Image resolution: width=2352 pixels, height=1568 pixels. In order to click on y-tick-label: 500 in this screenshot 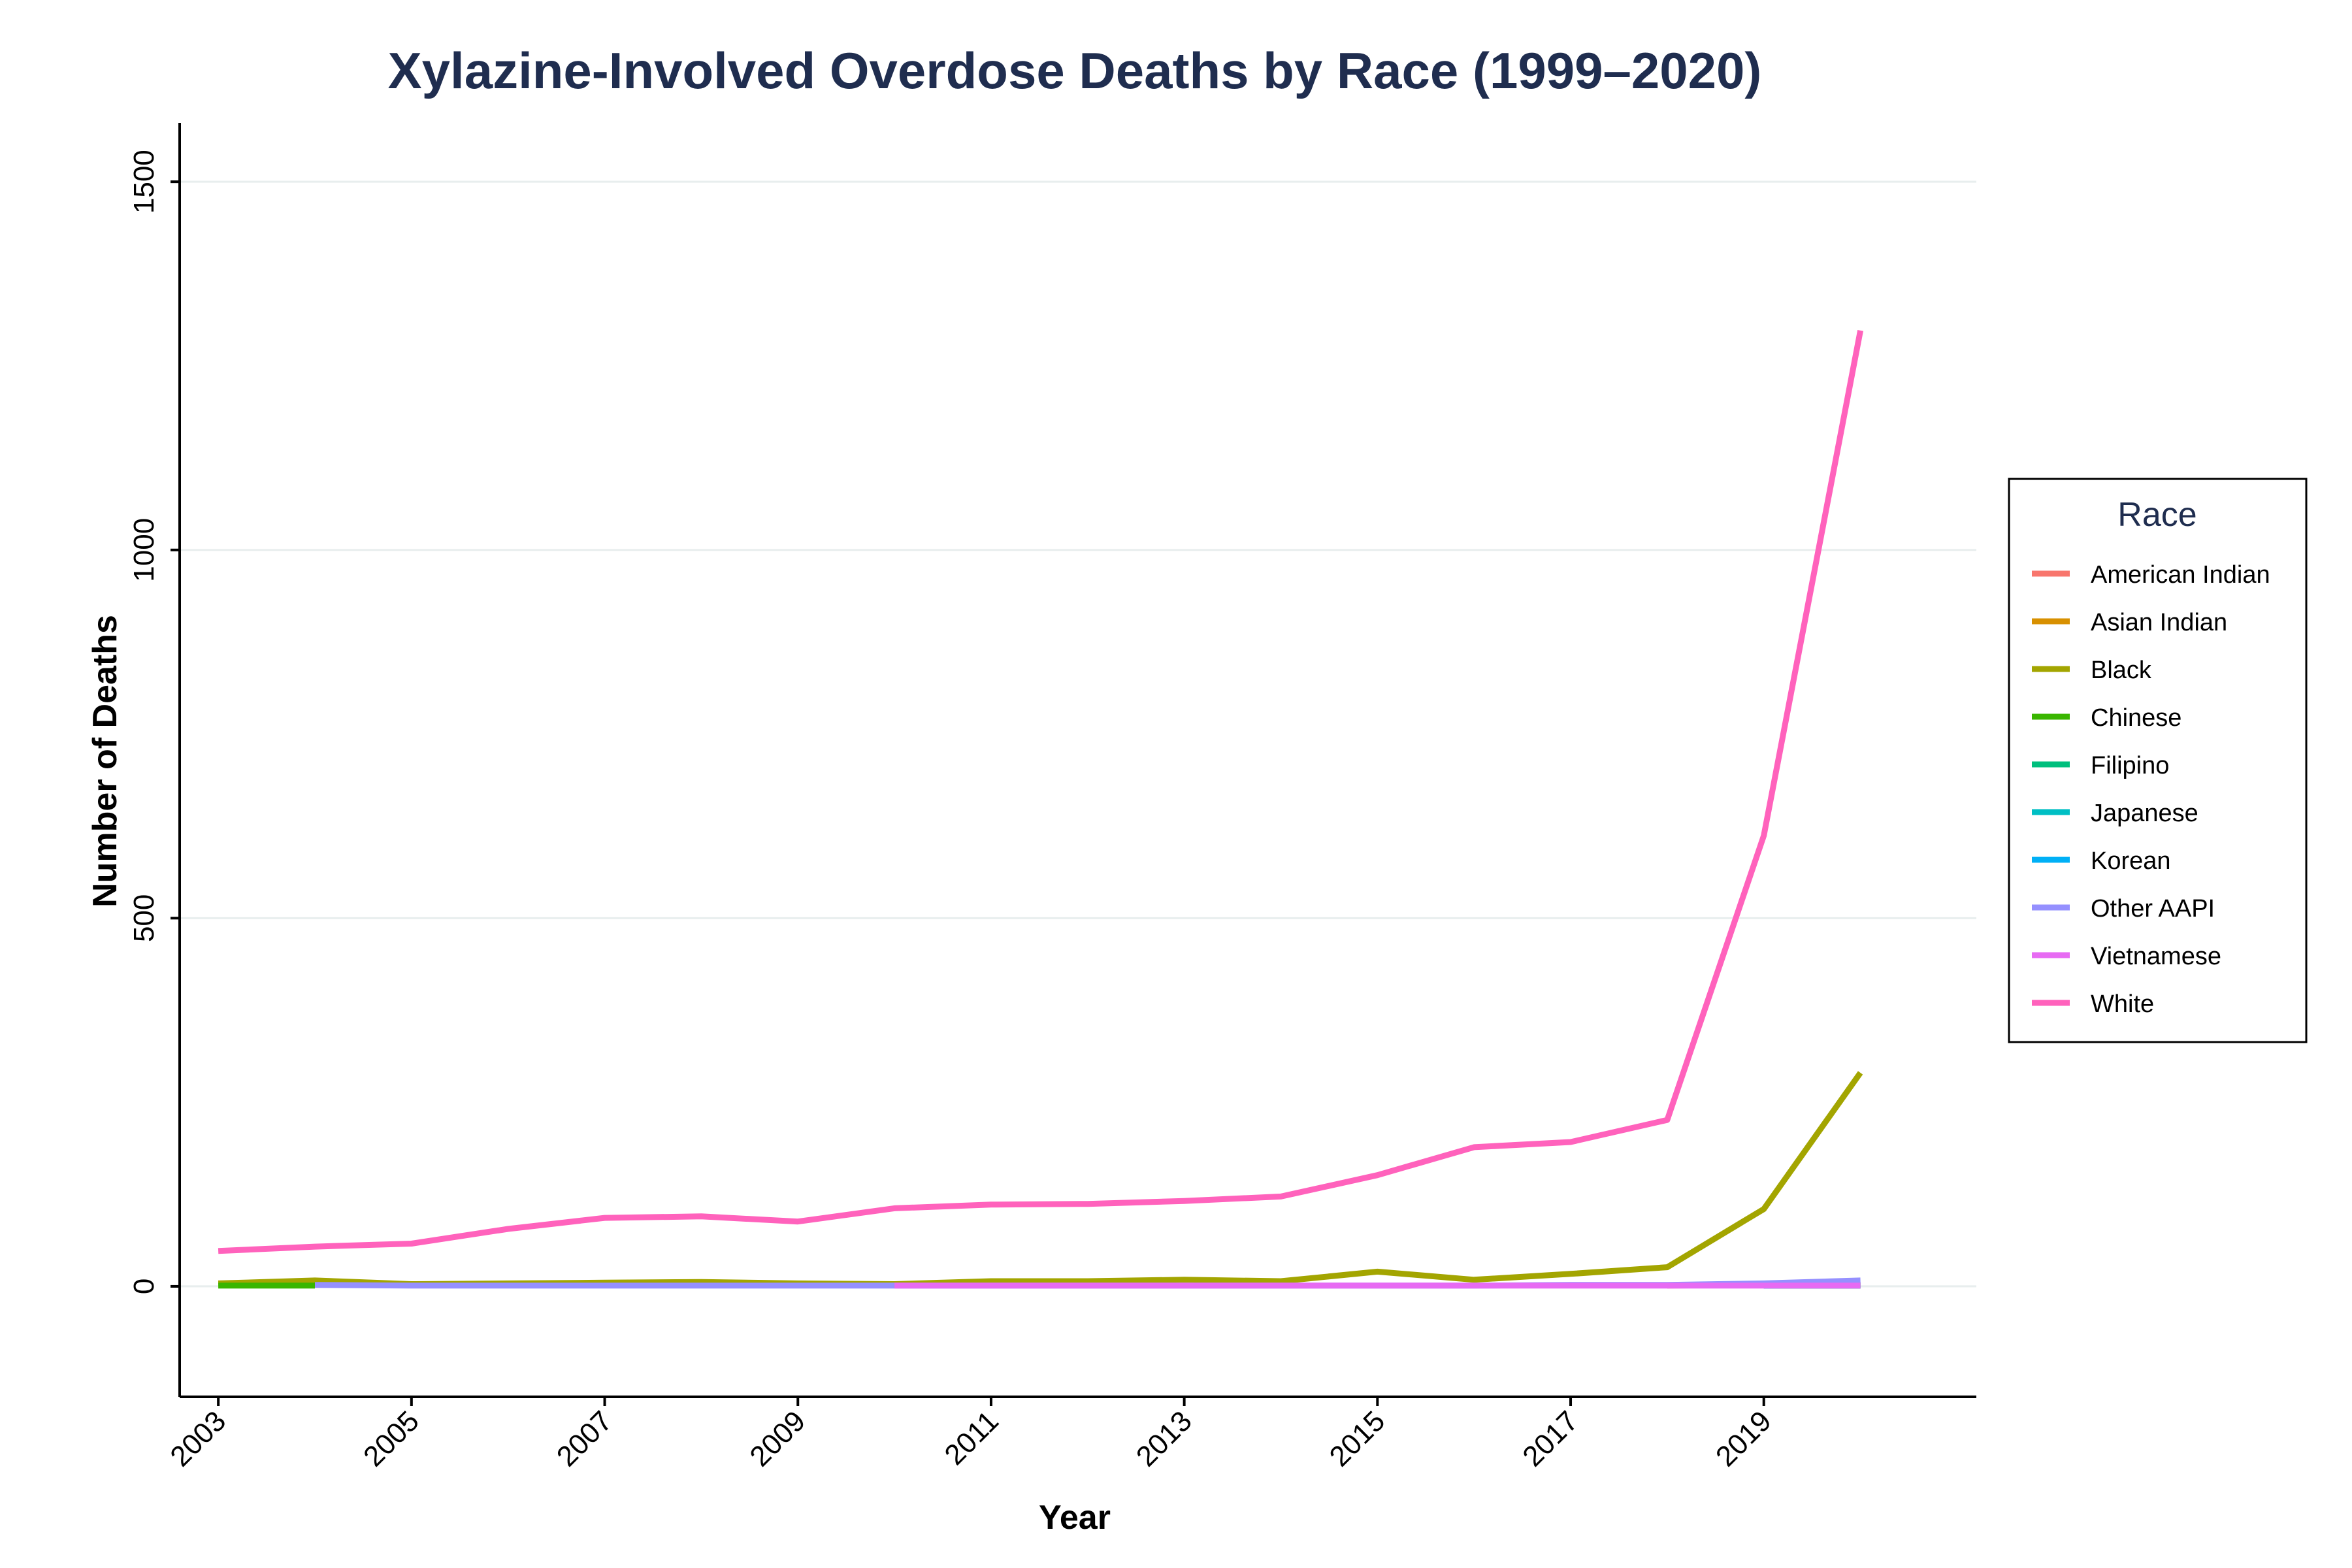, I will do `click(144, 918)`.